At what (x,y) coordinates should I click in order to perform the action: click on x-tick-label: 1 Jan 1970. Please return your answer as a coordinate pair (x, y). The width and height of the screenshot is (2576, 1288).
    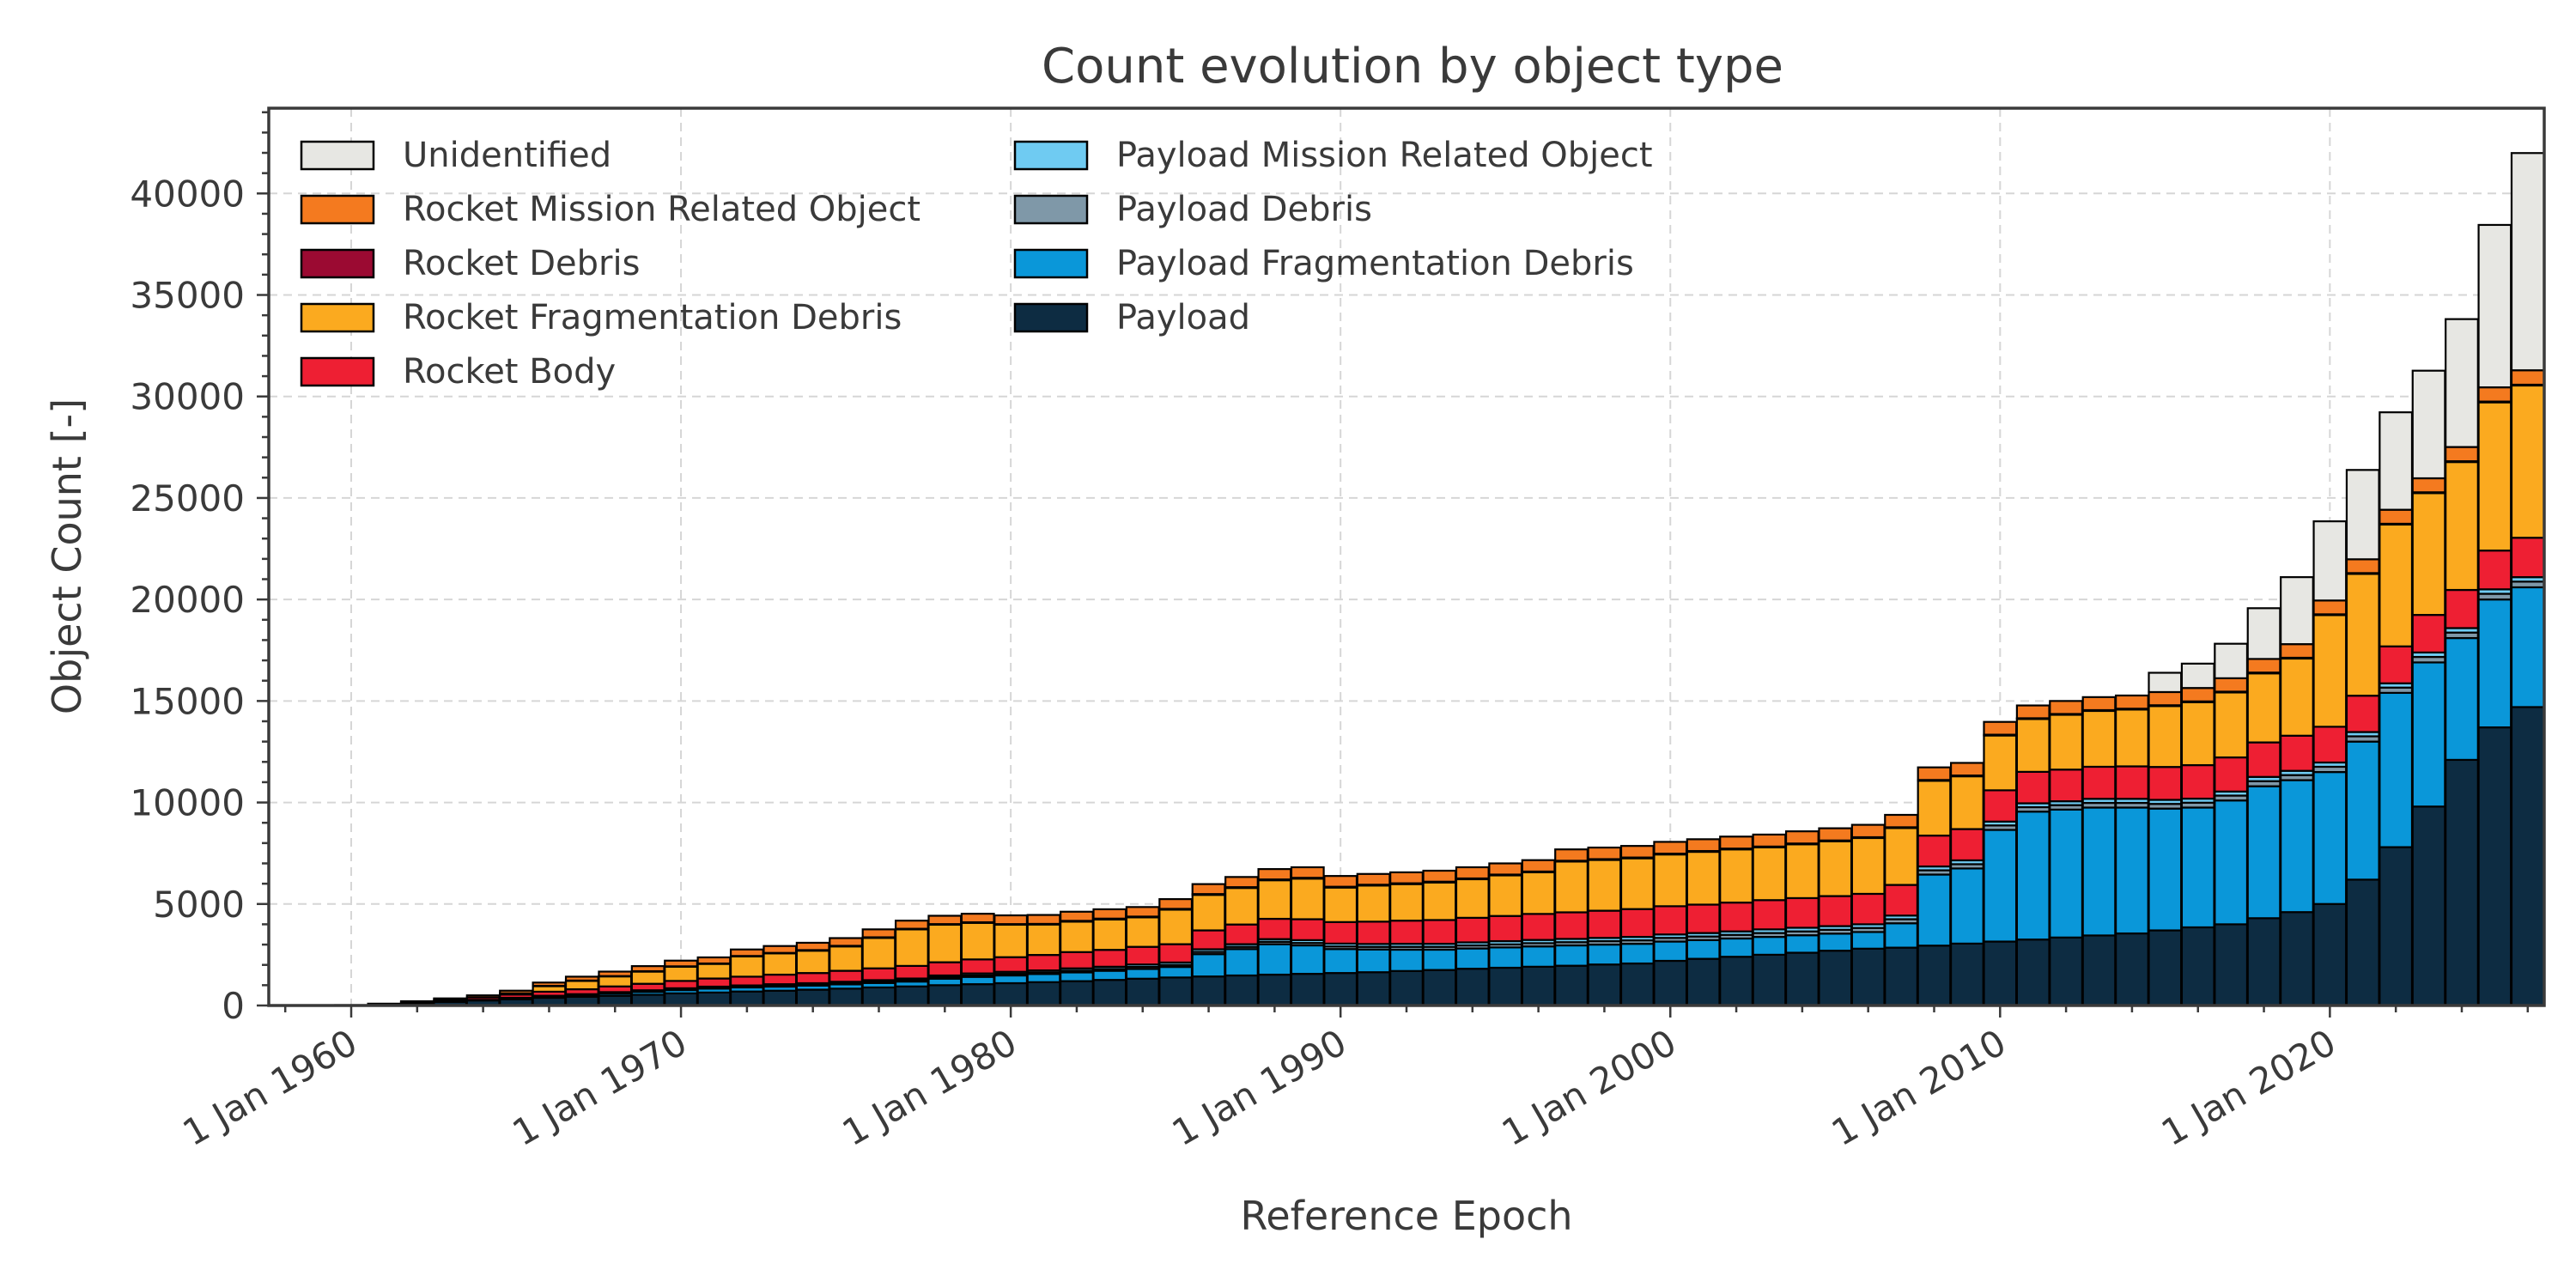
    Looking at the image, I should click on (600, 1087).